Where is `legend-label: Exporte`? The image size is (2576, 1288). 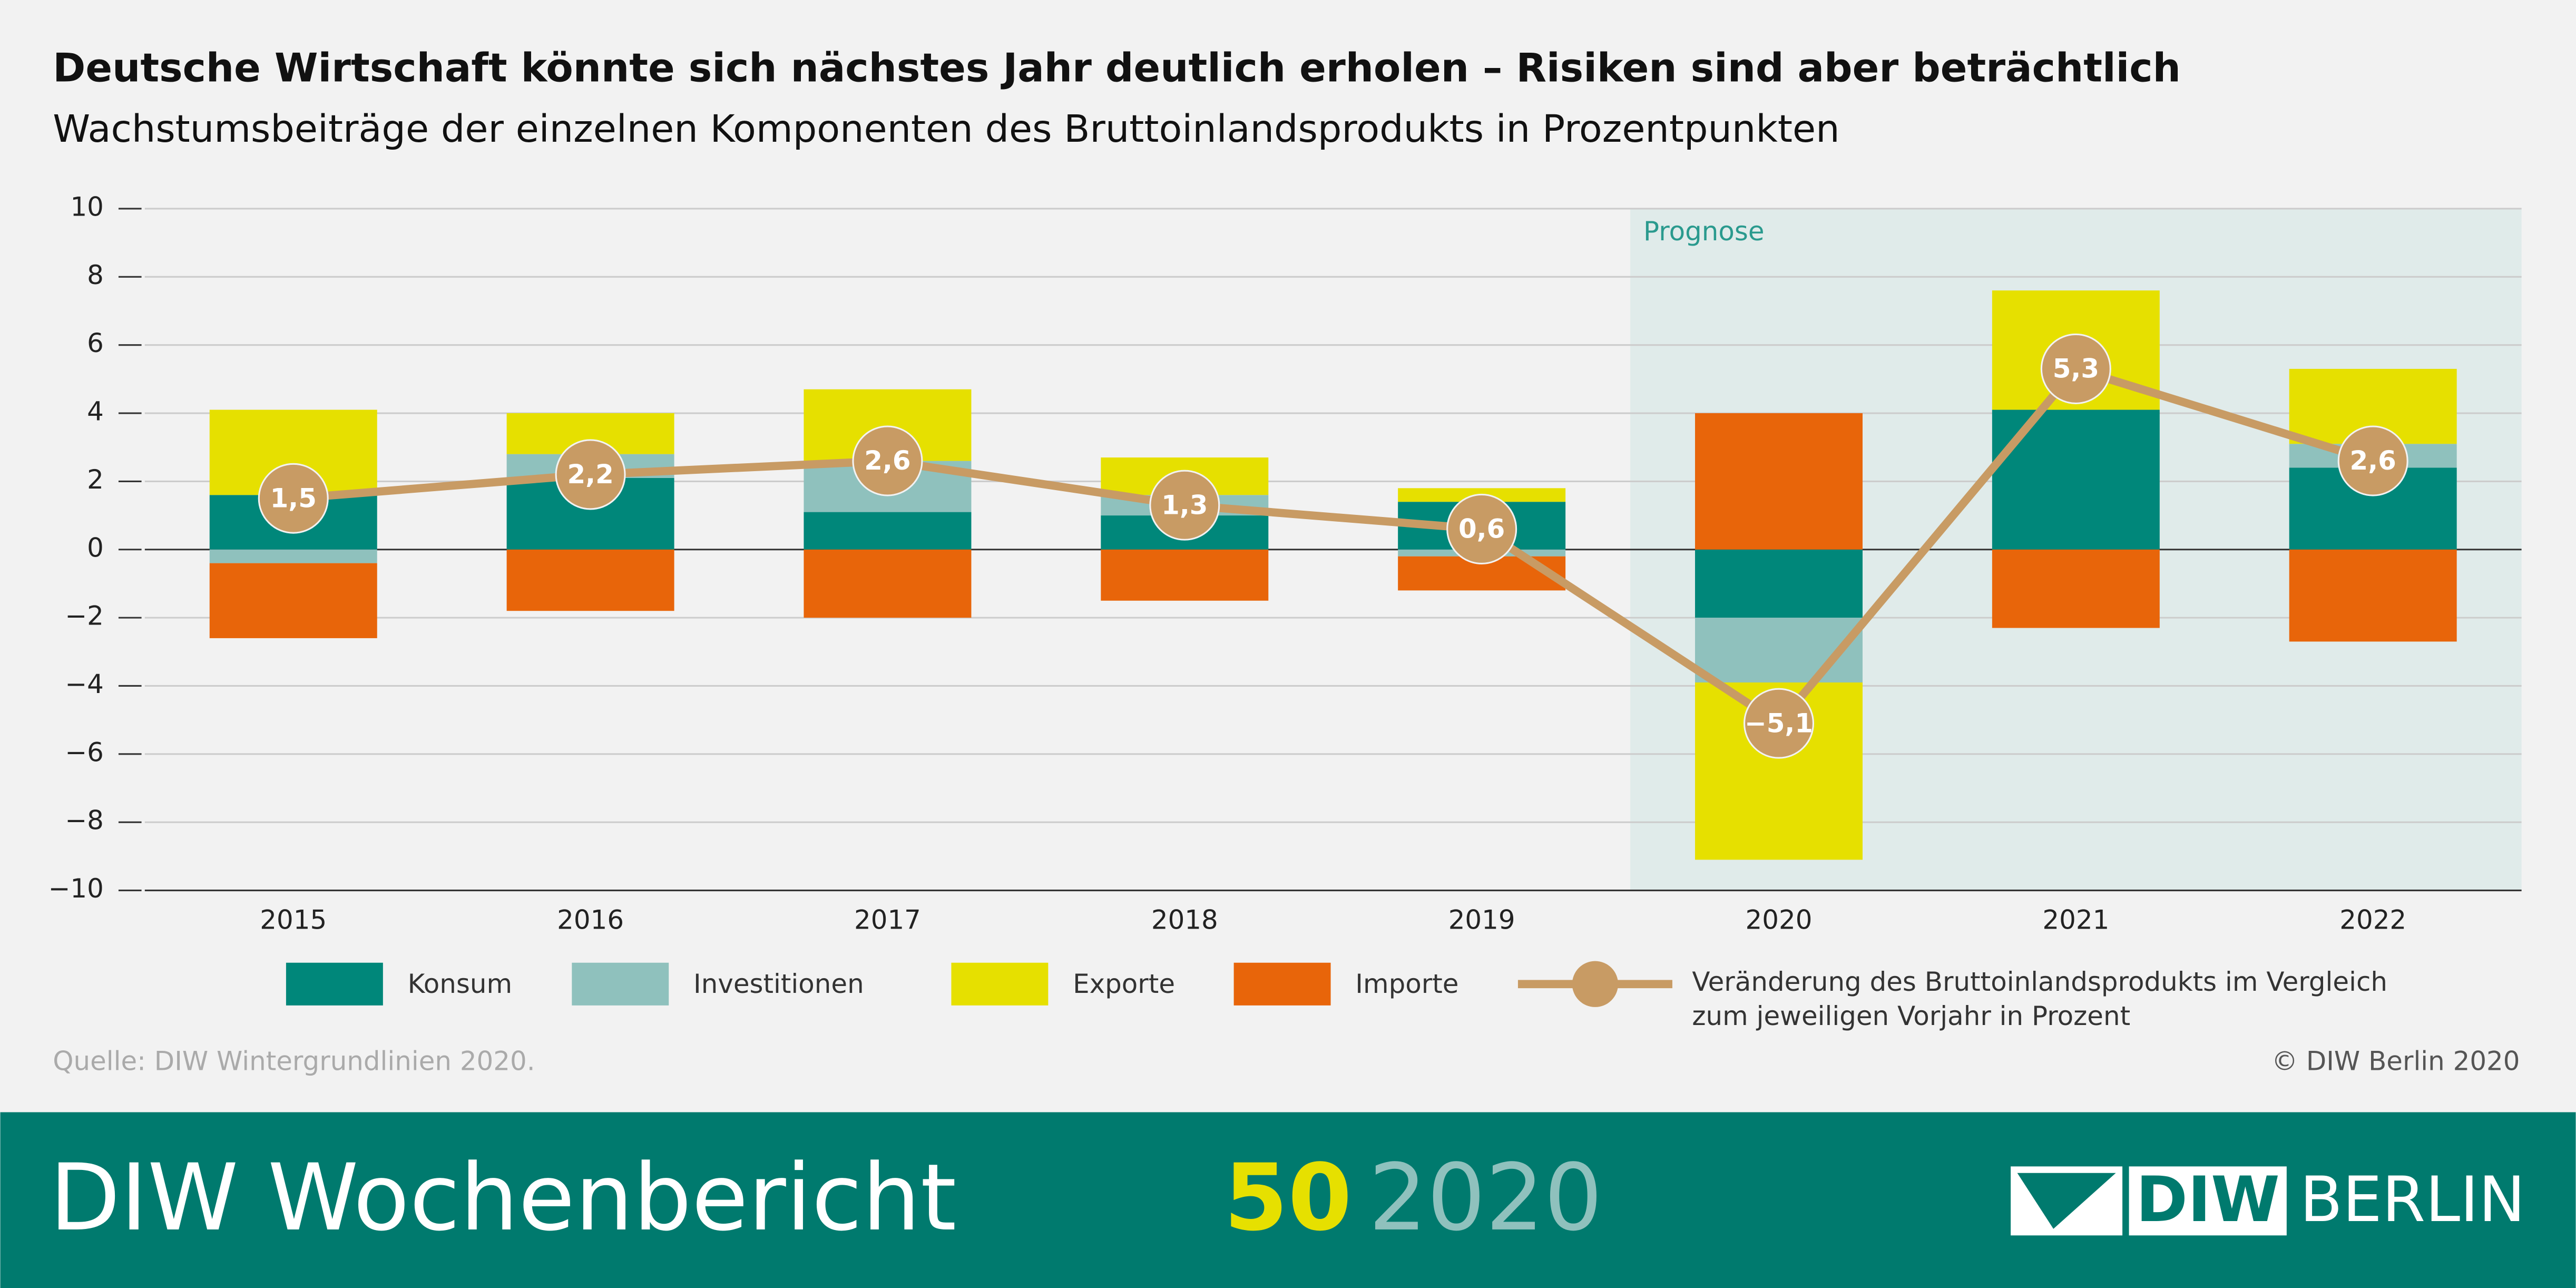 legend-label: Exporte is located at coordinates (1124, 984).